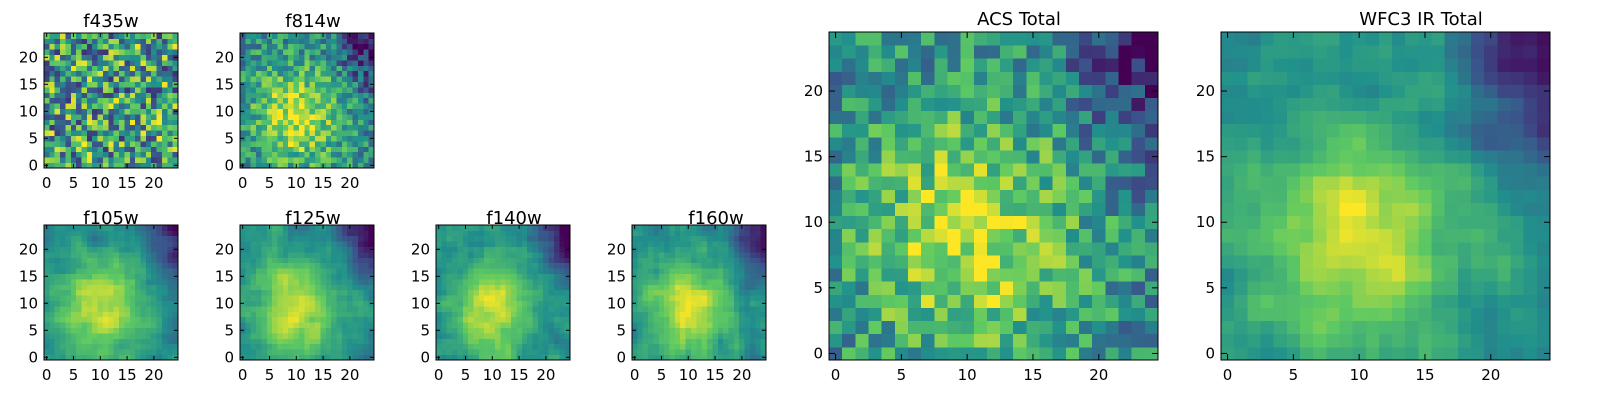  What do you see at coordinates (699, 293) in the screenshot?
I see `heatmap-cells` at bounding box center [699, 293].